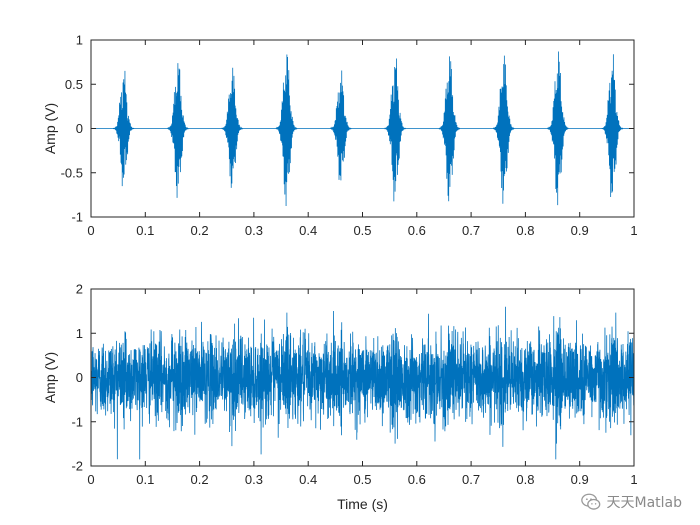  Describe the element at coordinates (591, 501) in the screenshot. I see `wechat-icon` at that location.